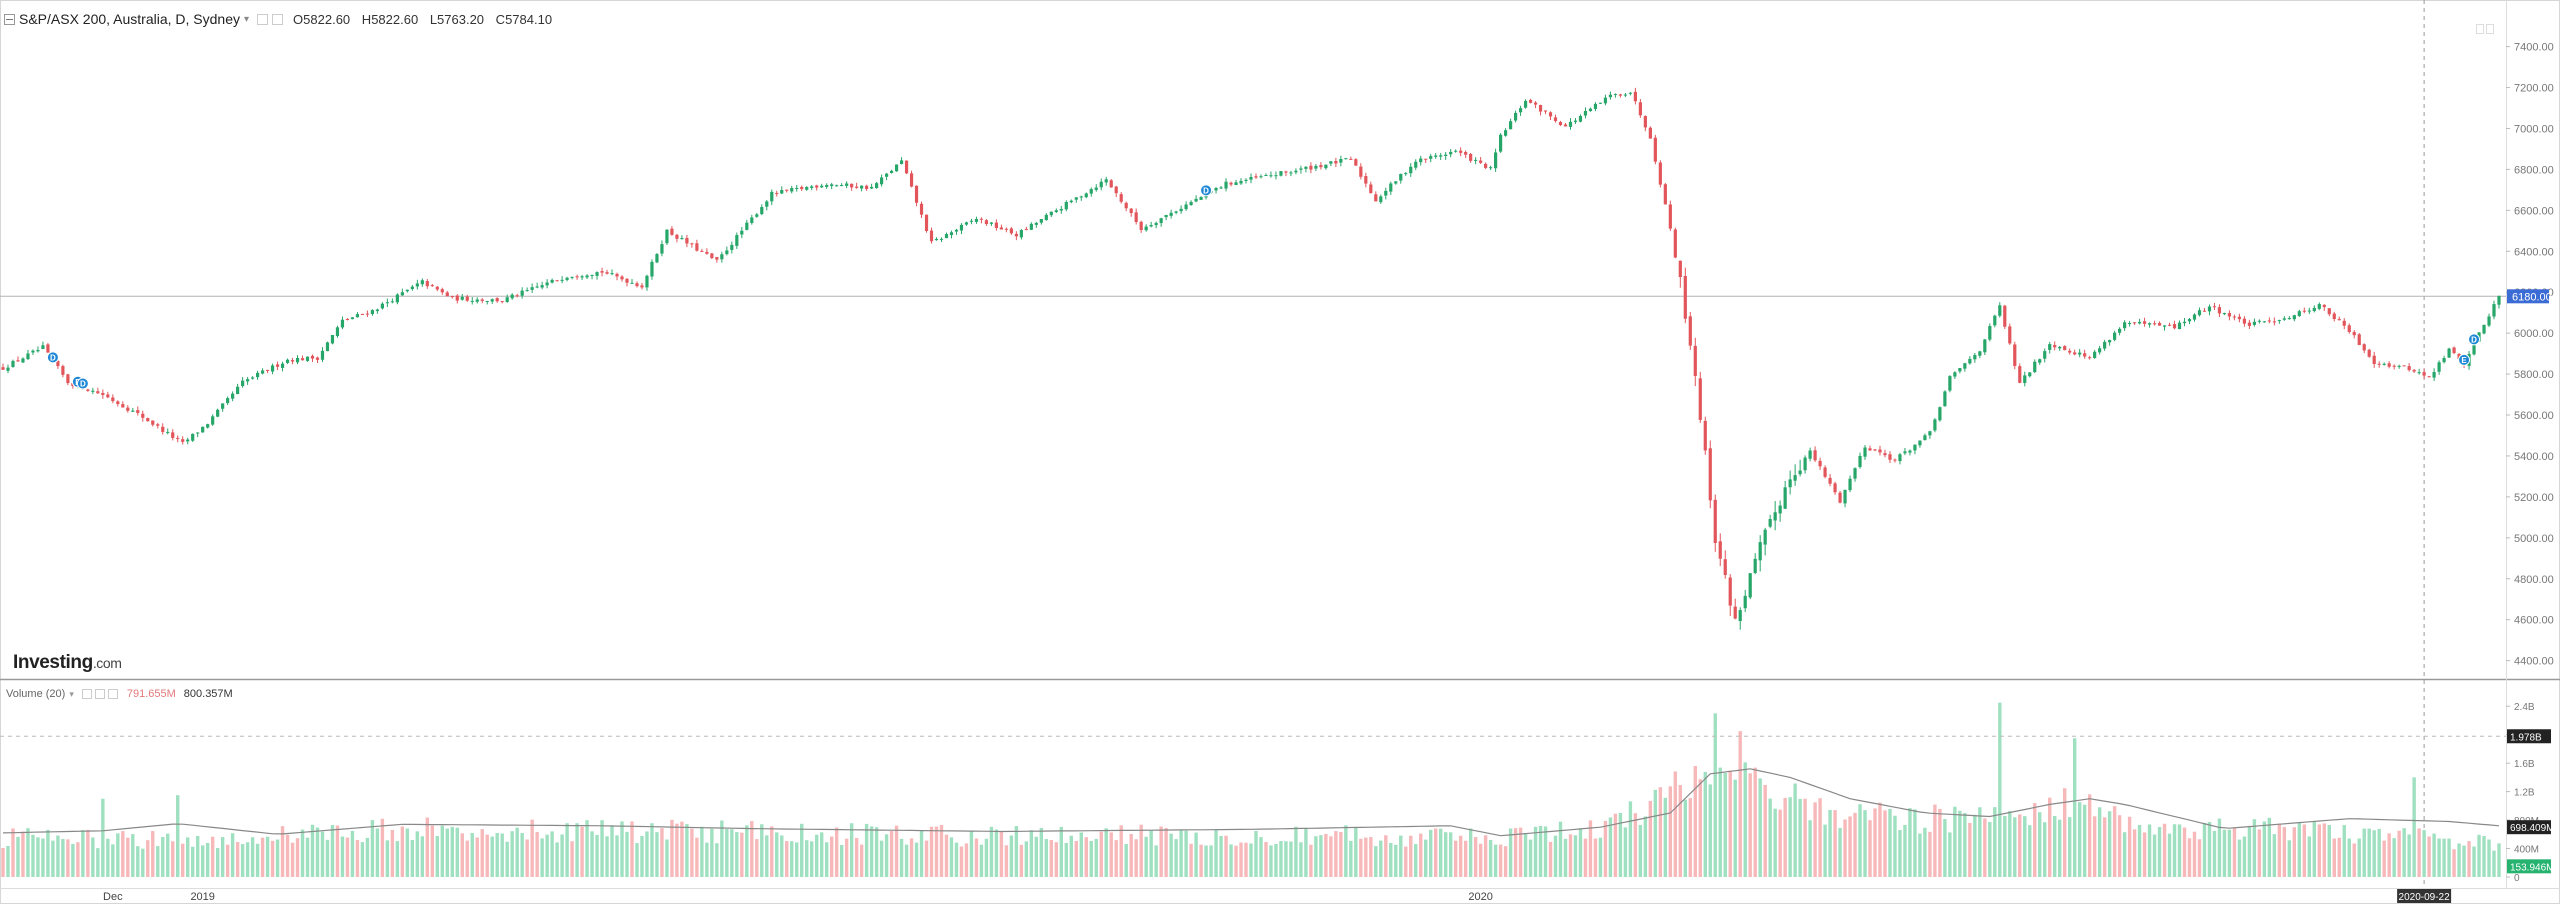 The image size is (2560, 904). I want to click on symbol-title: S&P/ASX 200, Australia, D, Sydney, so click(130, 19).